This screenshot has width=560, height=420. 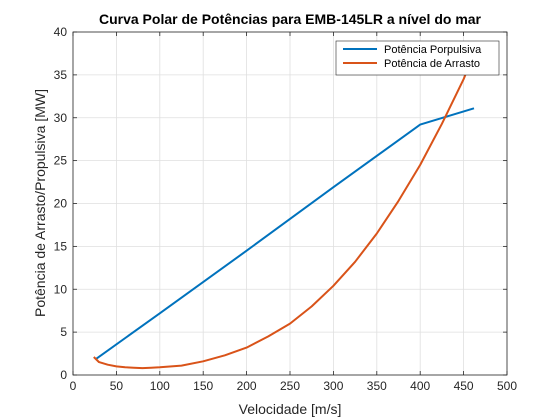 I want to click on x-axis-label: Velocidade [m/s], so click(x=290, y=409).